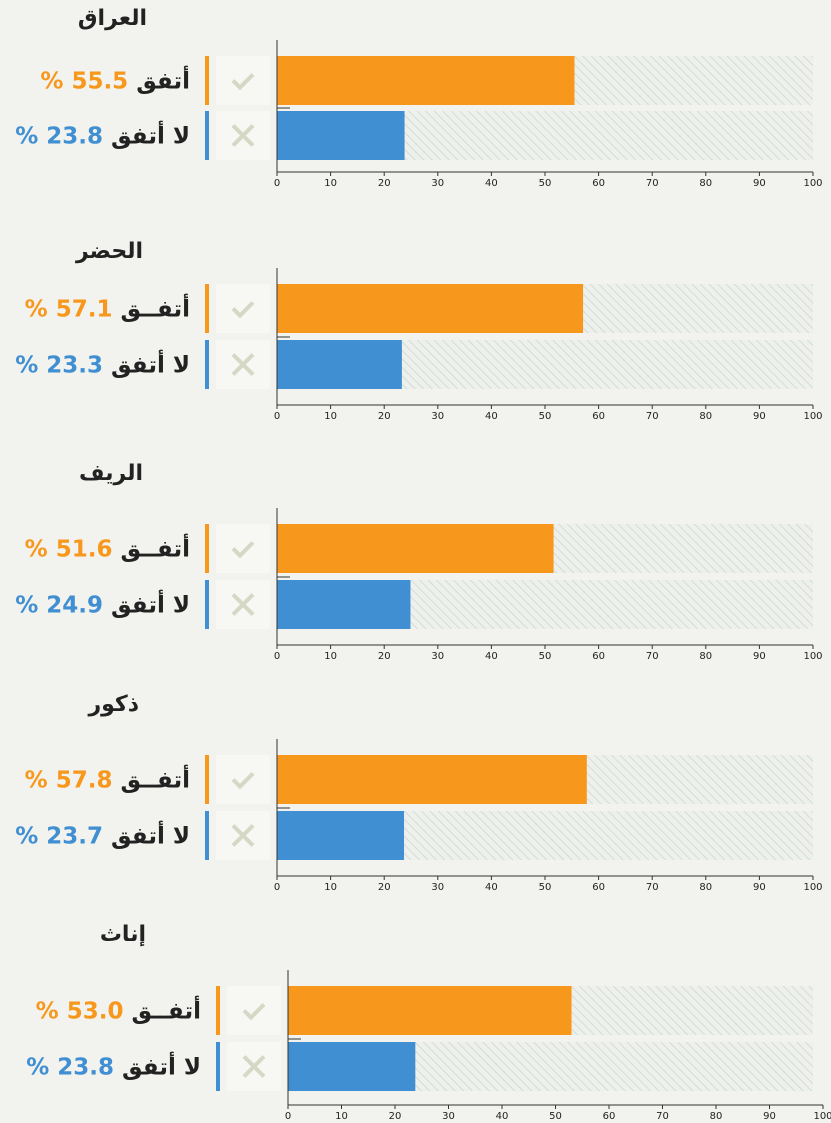 Image resolution: width=831 pixels, height=1123 pixels. What do you see at coordinates (59, 606) in the screenshot?
I see `value-label: 24.9 %` at bounding box center [59, 606].